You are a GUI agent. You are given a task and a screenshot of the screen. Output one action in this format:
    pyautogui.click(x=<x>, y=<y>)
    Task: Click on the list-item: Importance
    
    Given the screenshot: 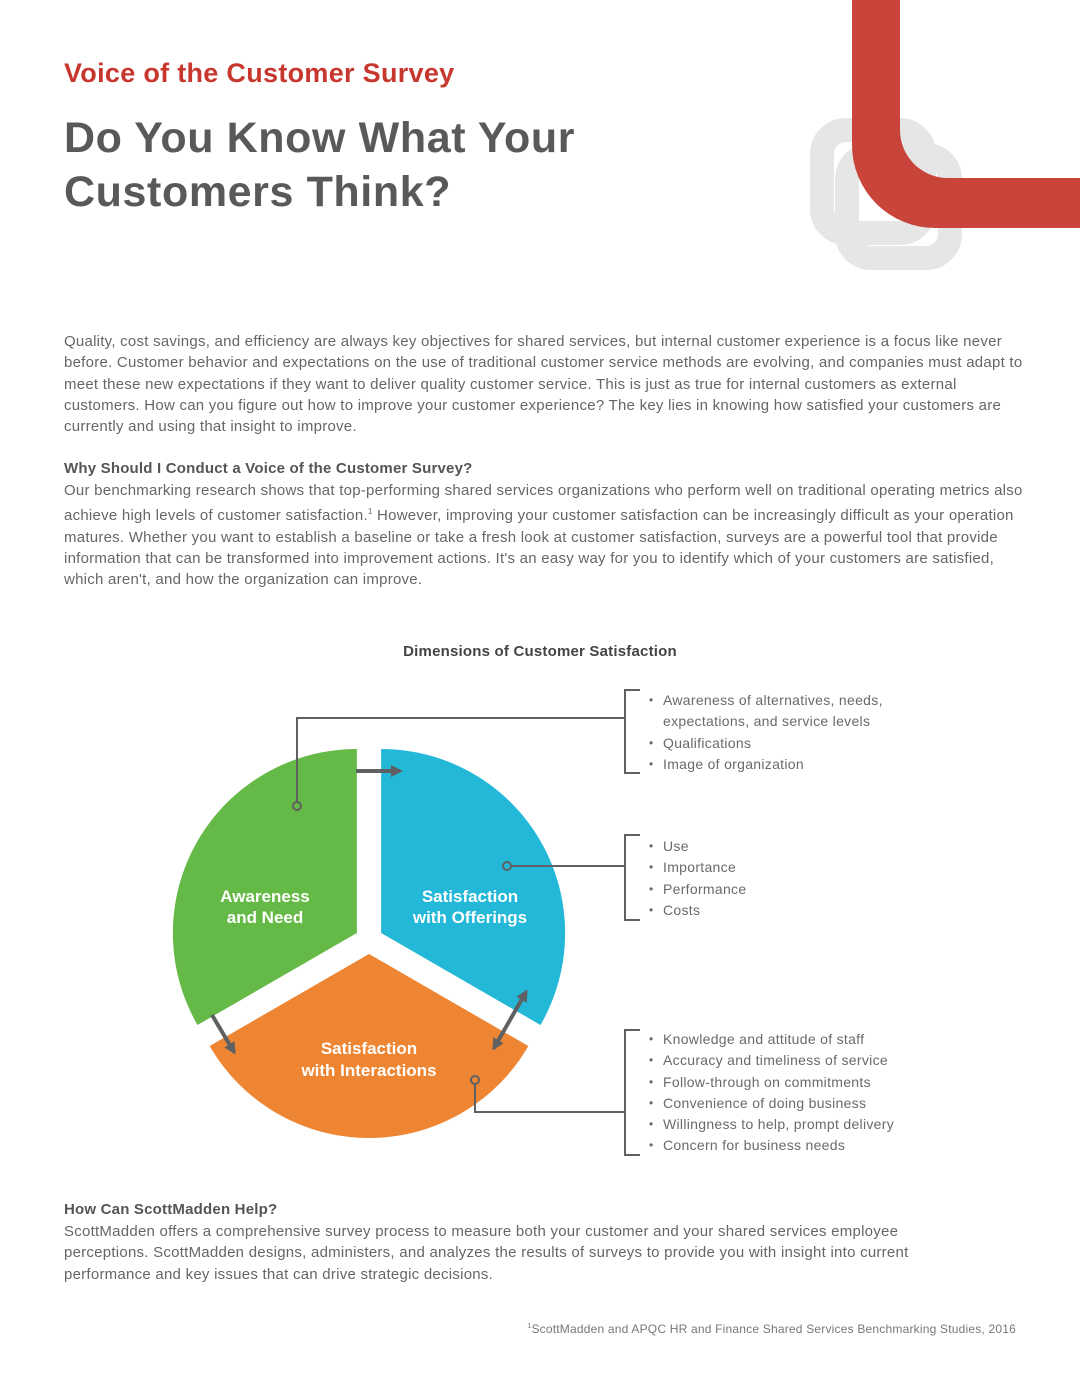 What is the action you would take?
    pyautogui.click(x=779, y=868)
    